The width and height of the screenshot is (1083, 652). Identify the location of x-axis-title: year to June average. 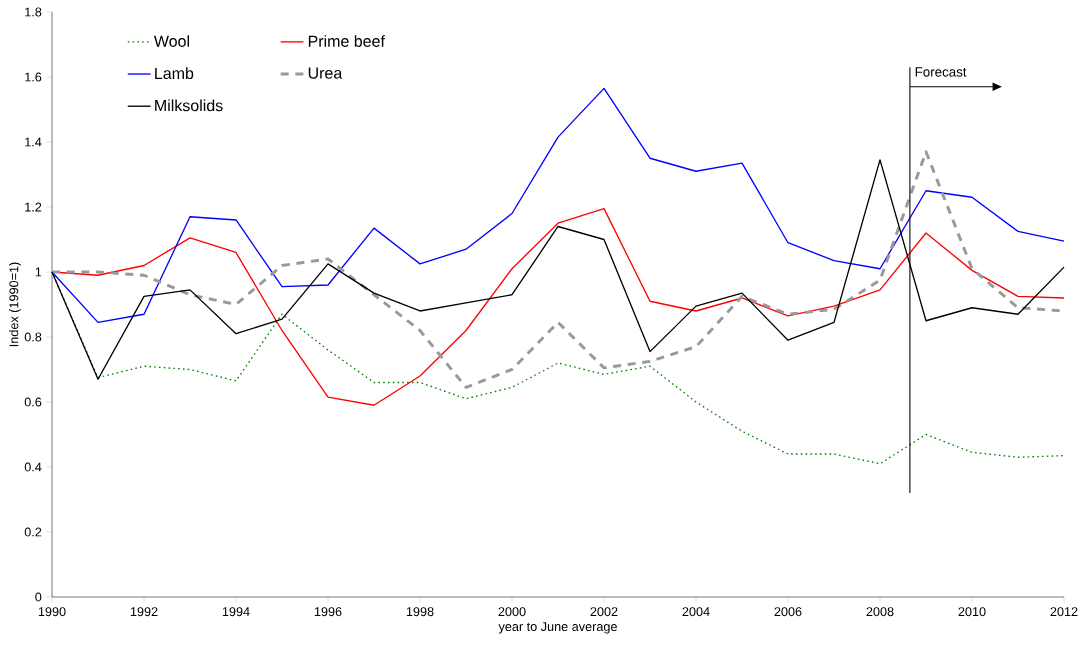
(557, 628).